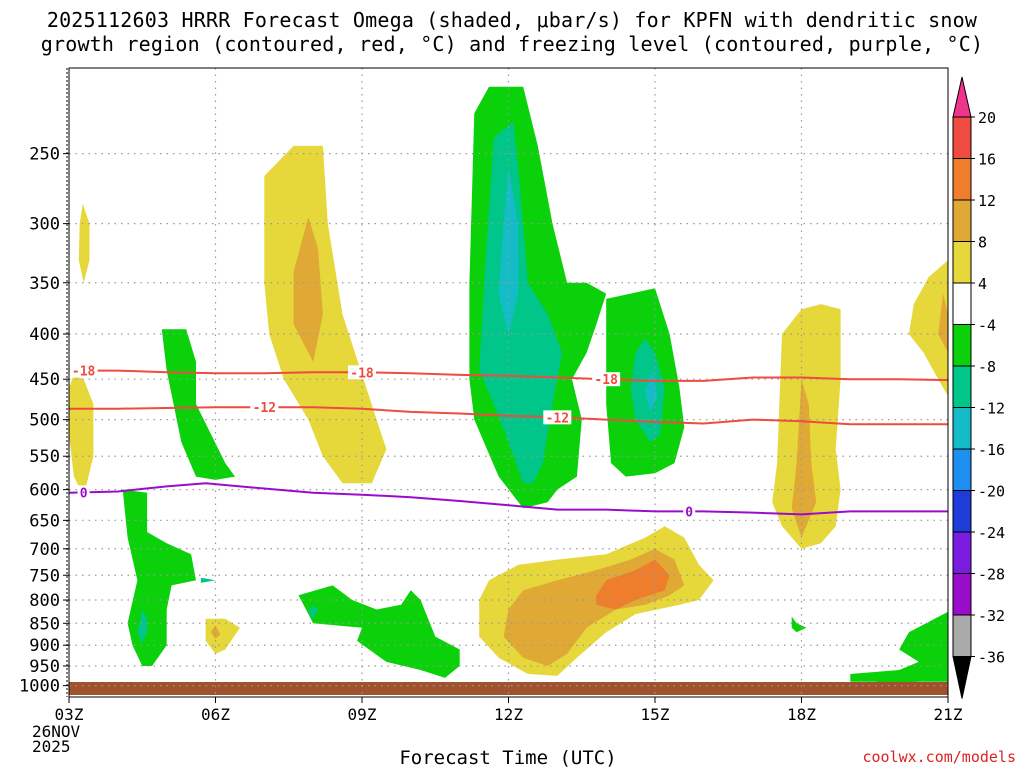 This screenshot has height=768, width=1024. What do you see at coordinates (987, 160) in the screenshot?
I see `colorbar-label-1: 16` at bounding box center [987, 160].